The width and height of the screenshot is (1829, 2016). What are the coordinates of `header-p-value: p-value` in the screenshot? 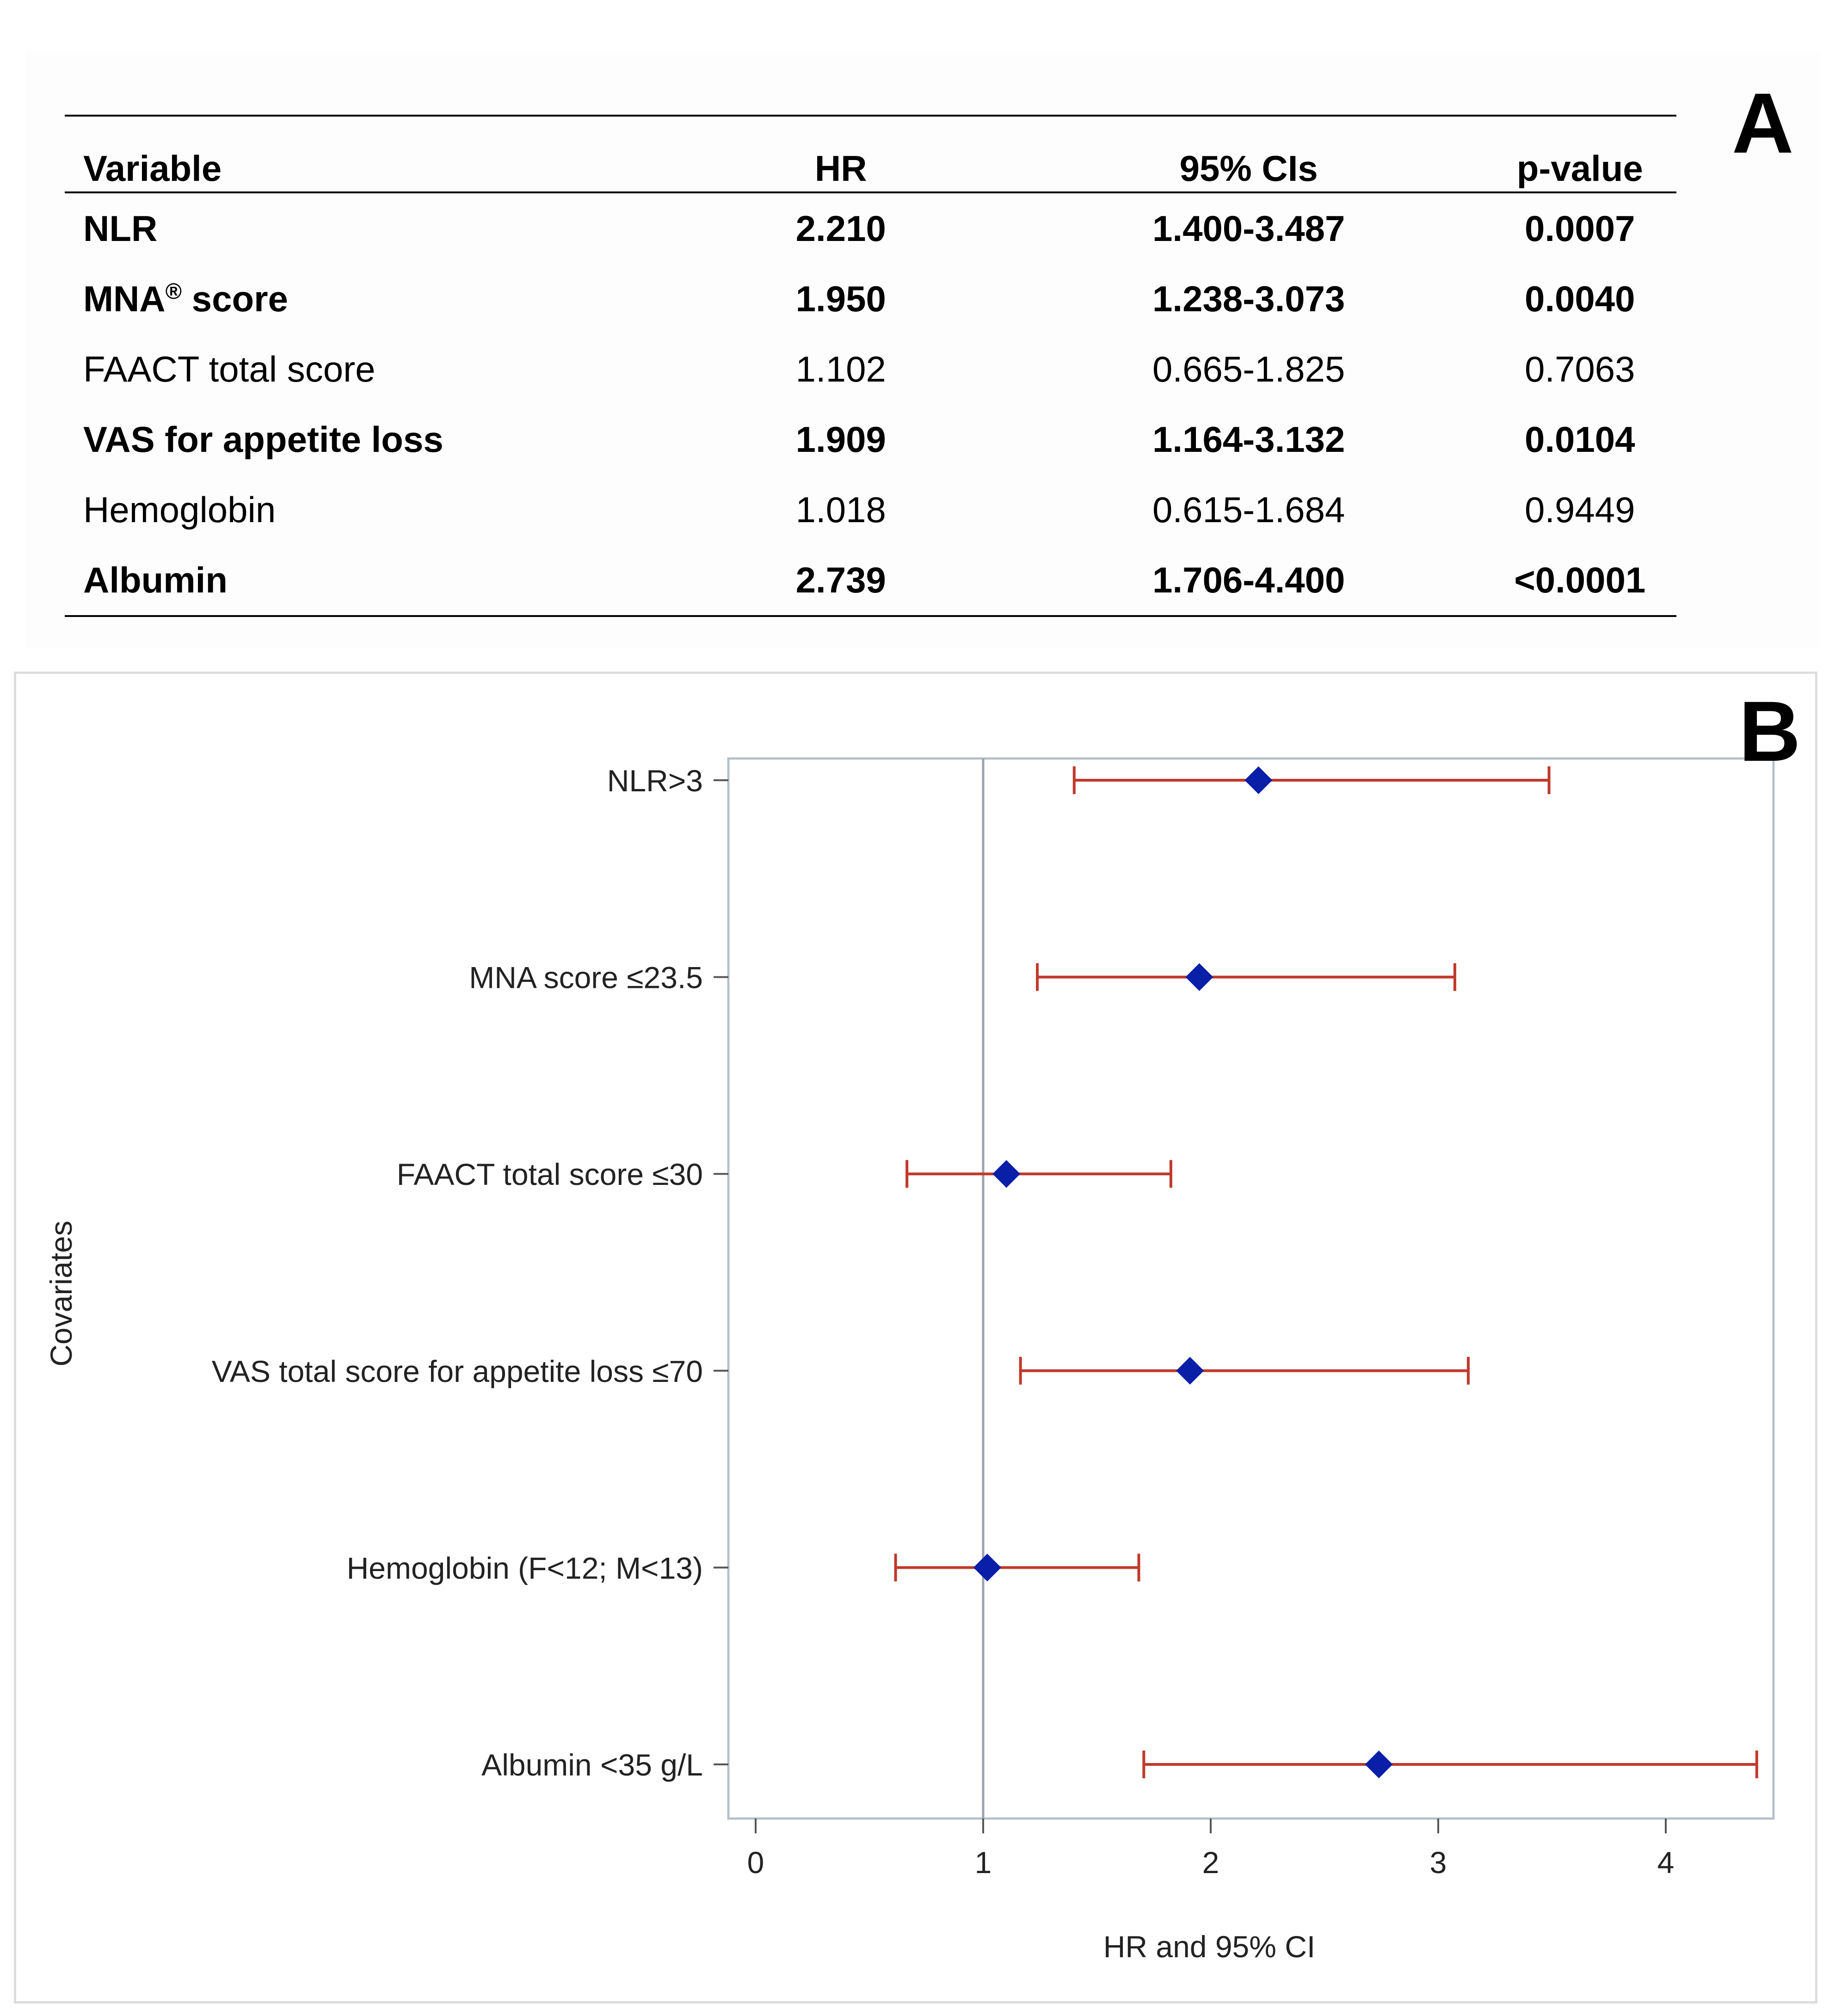 It's located at (1580, 168).